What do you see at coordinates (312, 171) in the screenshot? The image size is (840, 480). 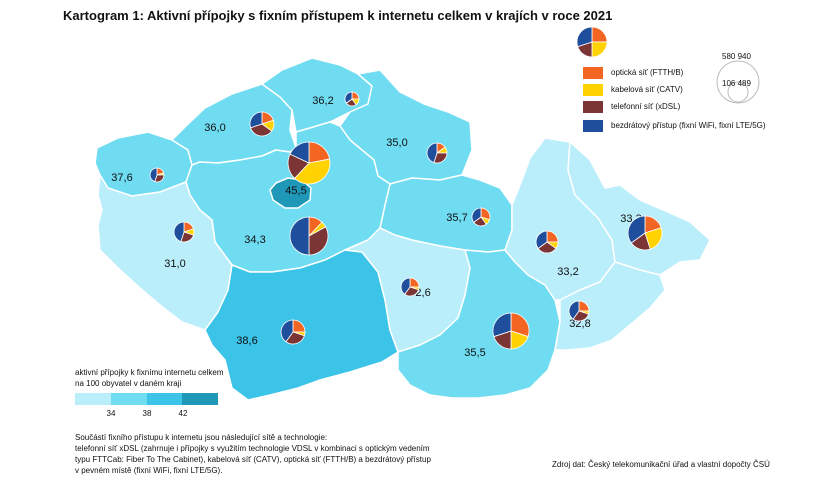 I see `pie-praha-slice-catv` at bounding box center [312, 171].